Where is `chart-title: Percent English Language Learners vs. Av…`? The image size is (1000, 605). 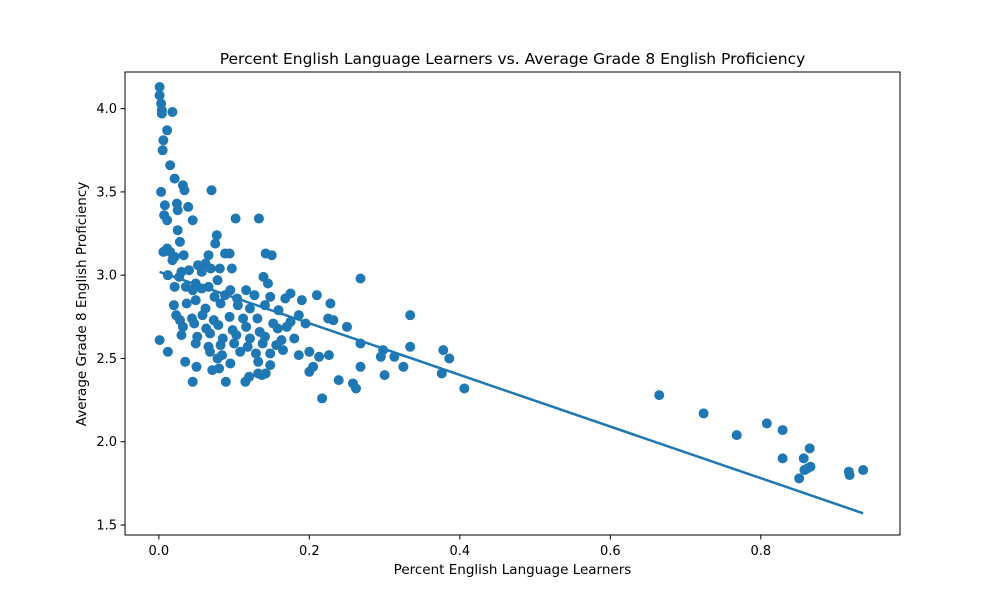 chart-title: Percent English Language Learners vs. Av… is located at coordinates (513, 59).